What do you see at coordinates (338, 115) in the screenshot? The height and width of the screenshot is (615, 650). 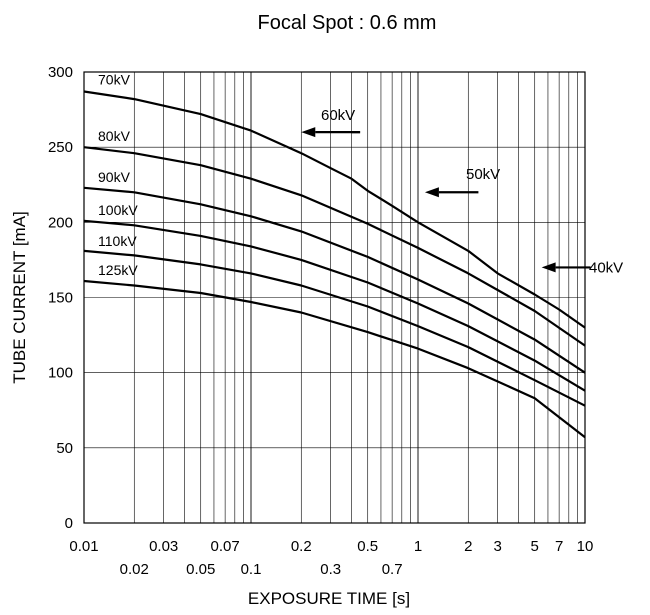 I see `annotation-label: 60kV` at bounding box center [338, 115].